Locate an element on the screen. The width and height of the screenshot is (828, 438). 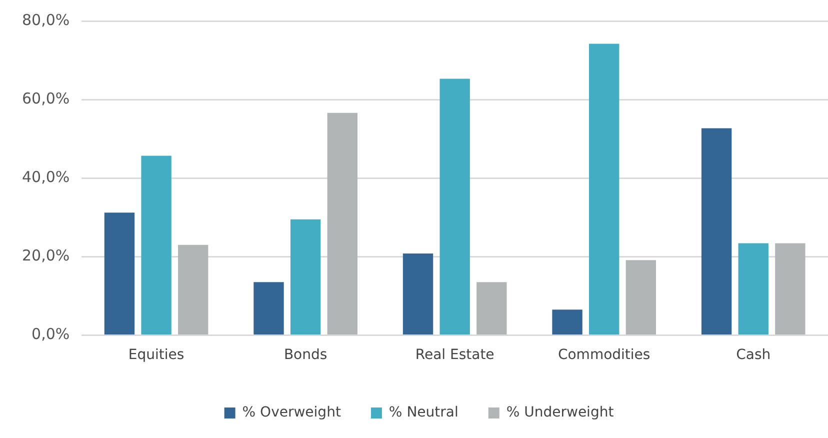
legend-label: % Underweight is located at coordinates (560, 412).